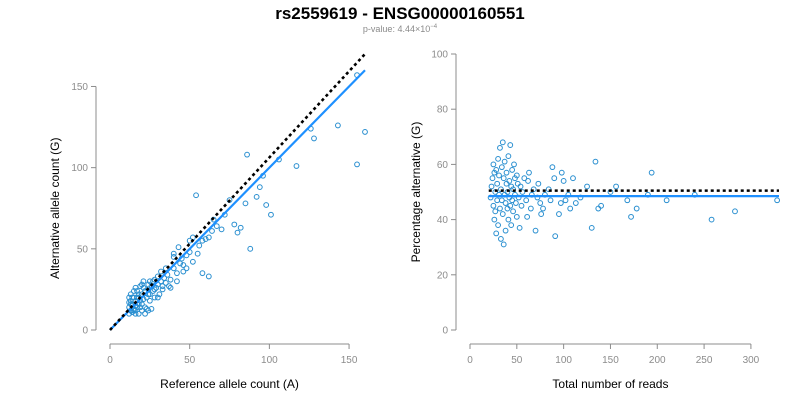  Describe the element at coordinates (400, 13) in the screenshot. I see `chart-title: rs2559619 - ENSG00000160551` at that location.